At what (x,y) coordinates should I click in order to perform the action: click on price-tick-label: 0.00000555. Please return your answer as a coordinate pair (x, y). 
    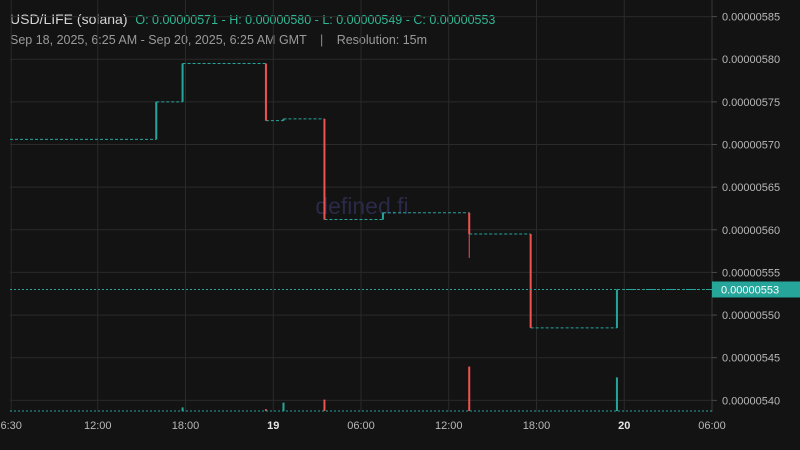
    Looking at the image, I should click on (751, 273).